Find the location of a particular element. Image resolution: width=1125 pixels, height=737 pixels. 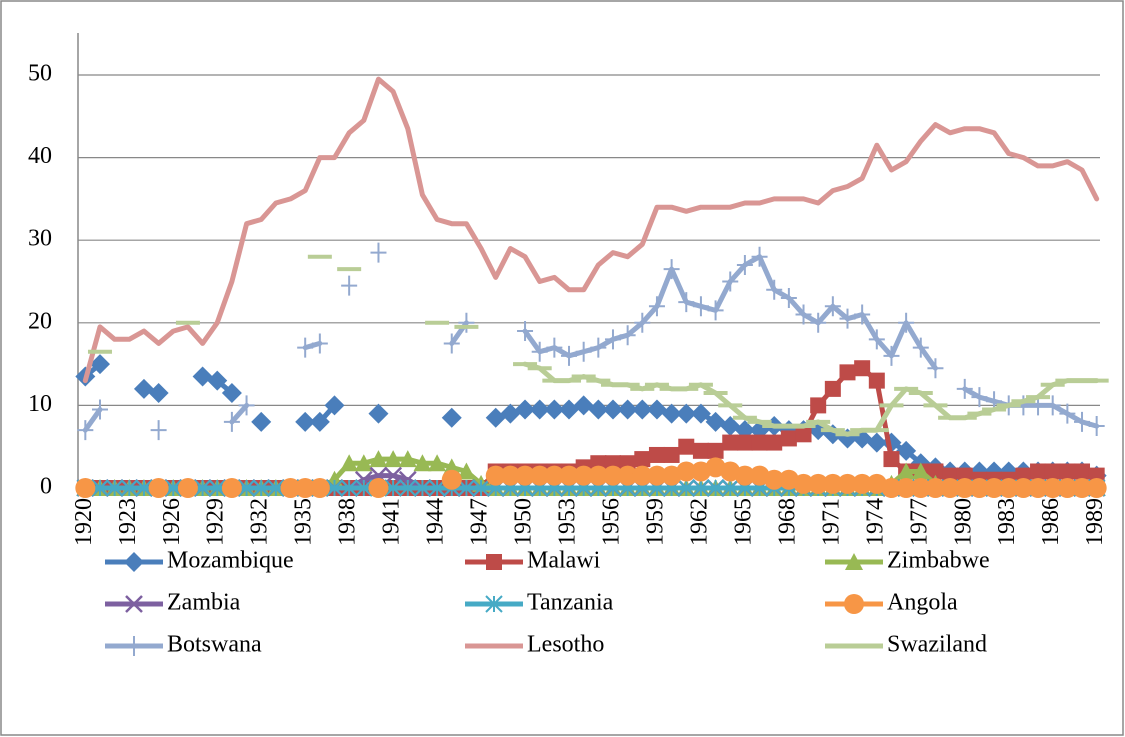

legend-item: Malawi is located at coordinates (533, 561).